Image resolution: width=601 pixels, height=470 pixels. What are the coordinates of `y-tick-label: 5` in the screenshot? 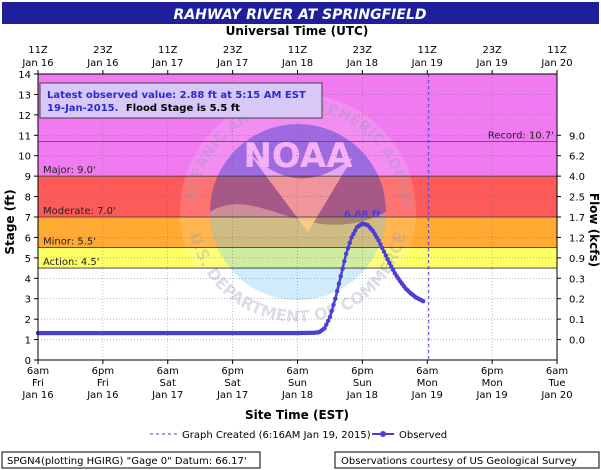 It's located at (28, 259).